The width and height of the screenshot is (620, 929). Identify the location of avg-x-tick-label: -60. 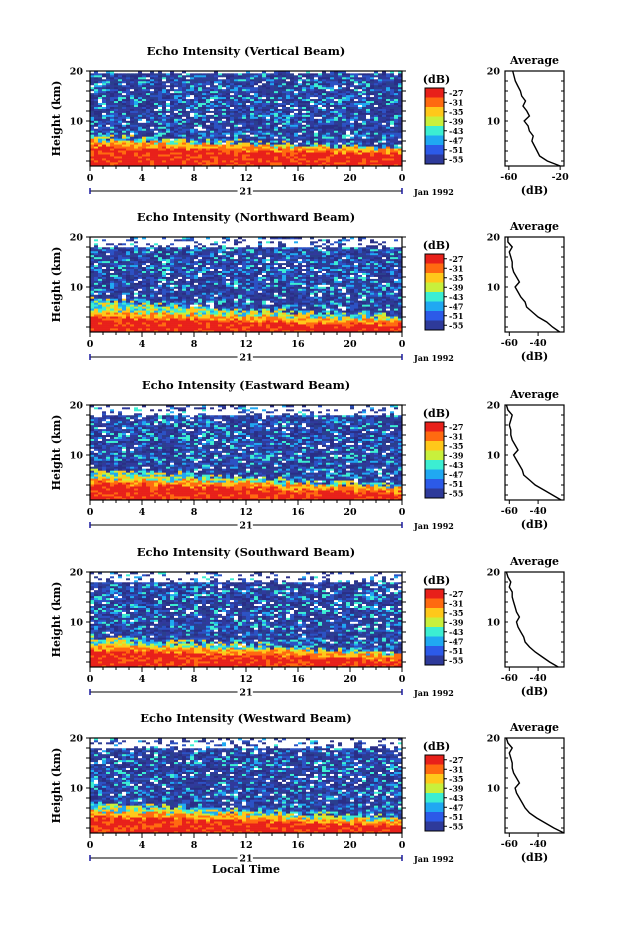
(510, 511).